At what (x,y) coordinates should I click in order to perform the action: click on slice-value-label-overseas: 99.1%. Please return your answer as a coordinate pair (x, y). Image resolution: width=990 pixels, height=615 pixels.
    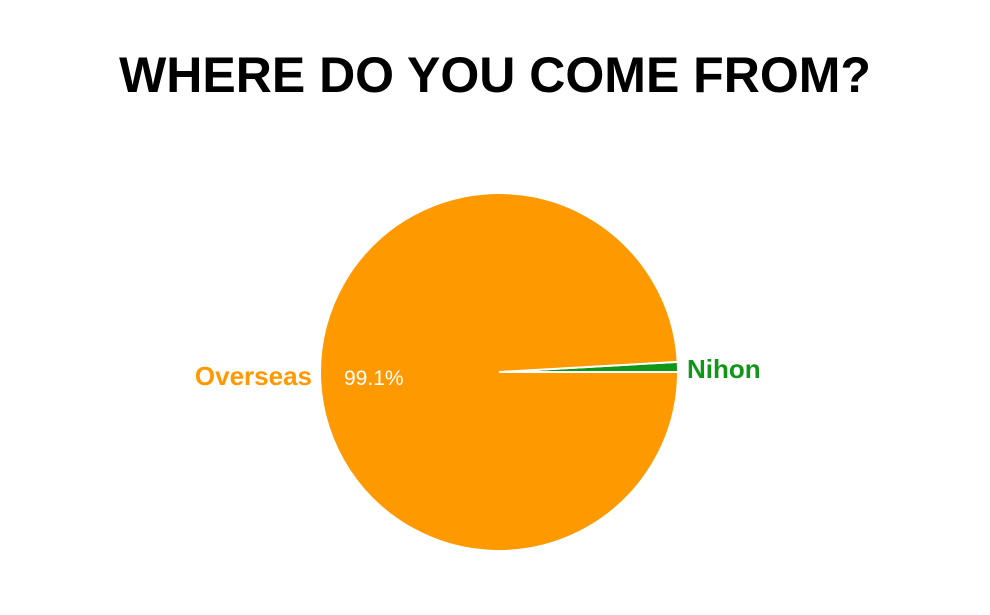
    Looking at the image, I should click on (374, 378).